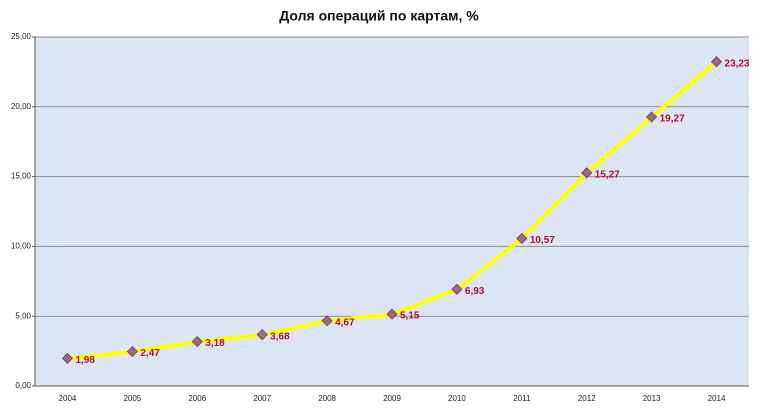  What do you see at coordinates (392, 398) in the screenshot?
I see `x-tick-label: 2009` at bounding box center [392, 398].